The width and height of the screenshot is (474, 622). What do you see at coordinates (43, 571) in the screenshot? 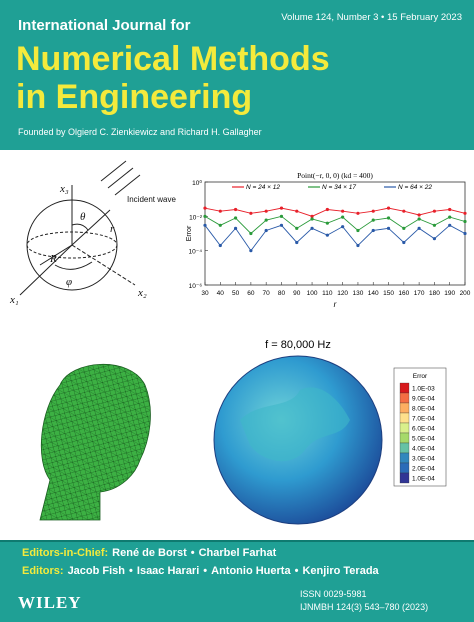
I see `editors-label: Editors:` at bounding box center [43, 571].